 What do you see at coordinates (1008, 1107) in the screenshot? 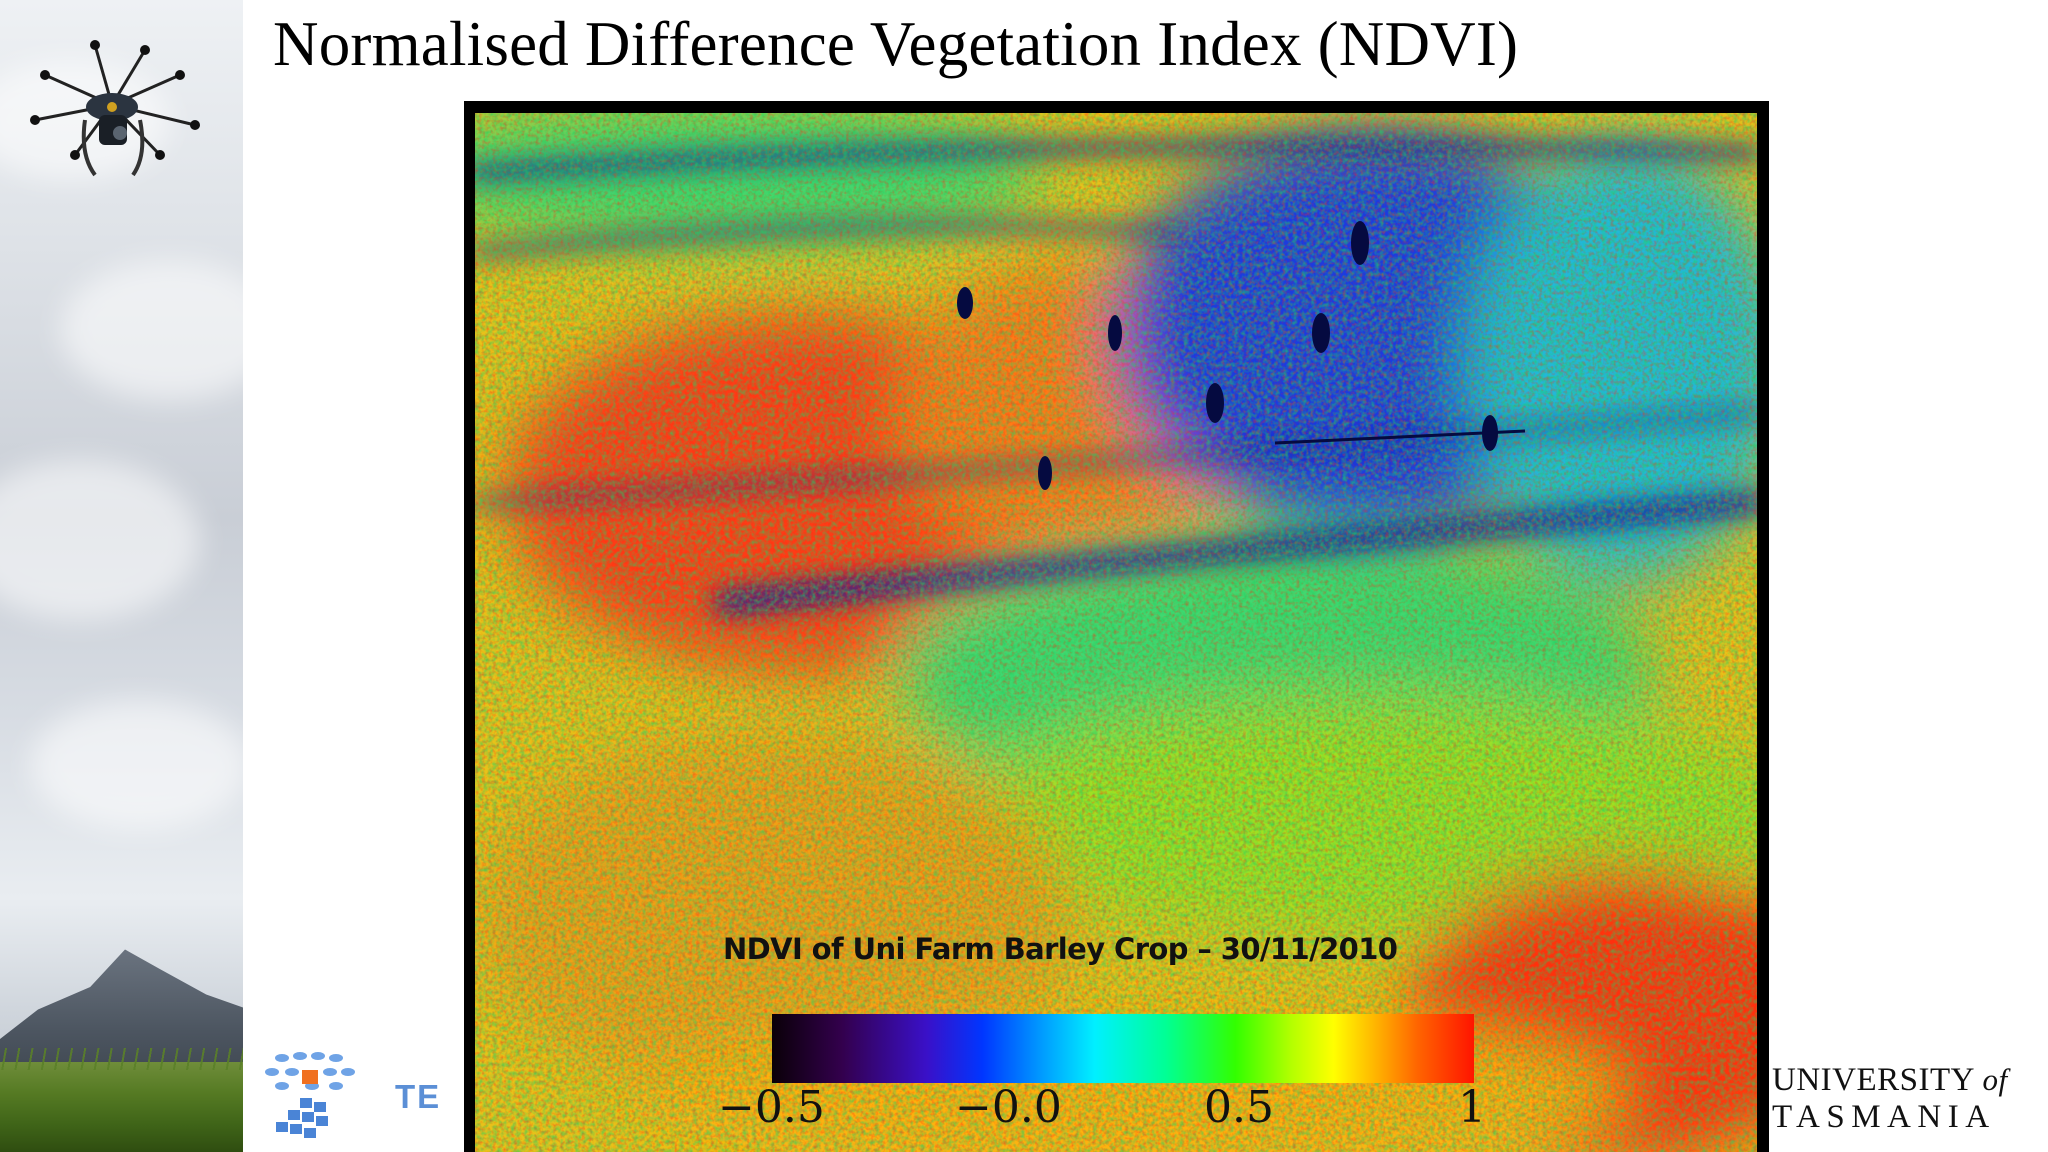
I see `colorbar-tick-zero: −0.0` at bounding box center [1008, 1107].